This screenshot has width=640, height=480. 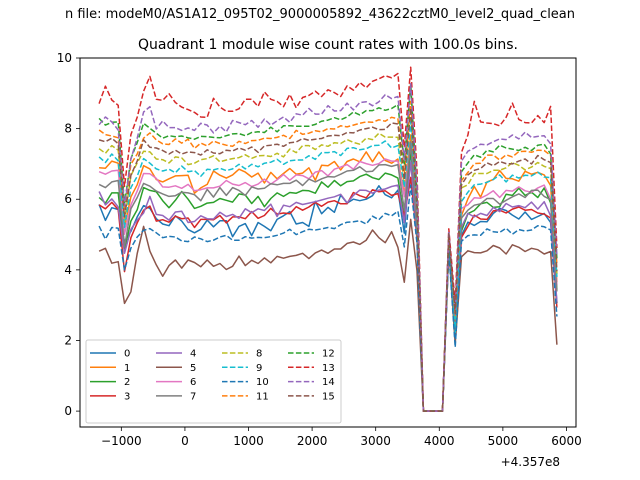 What do you see at coordinates (248, 441) in the screenshot?
I see `x-tick-label: 1000` at bounding box center [248, 441].